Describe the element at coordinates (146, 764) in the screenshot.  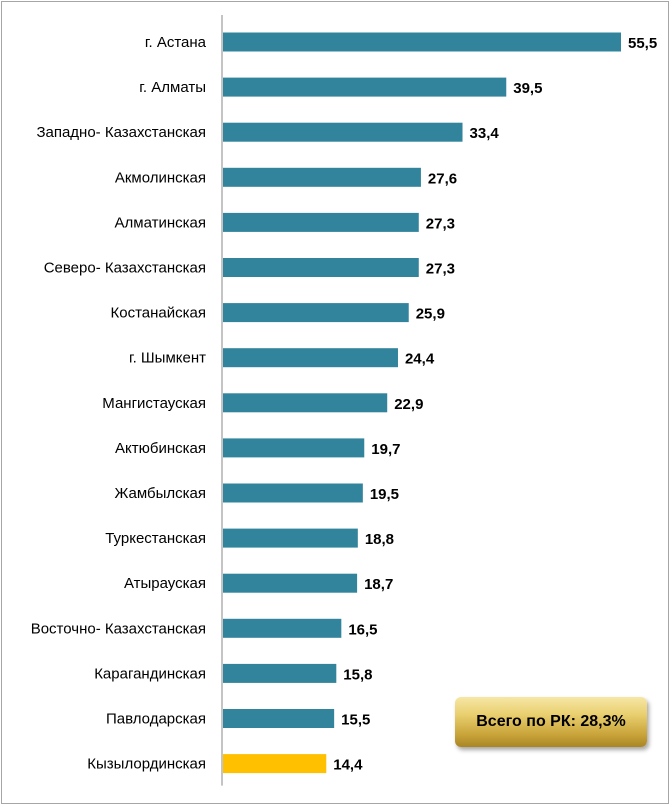
I see `category-label: Кызылординская` at that location.